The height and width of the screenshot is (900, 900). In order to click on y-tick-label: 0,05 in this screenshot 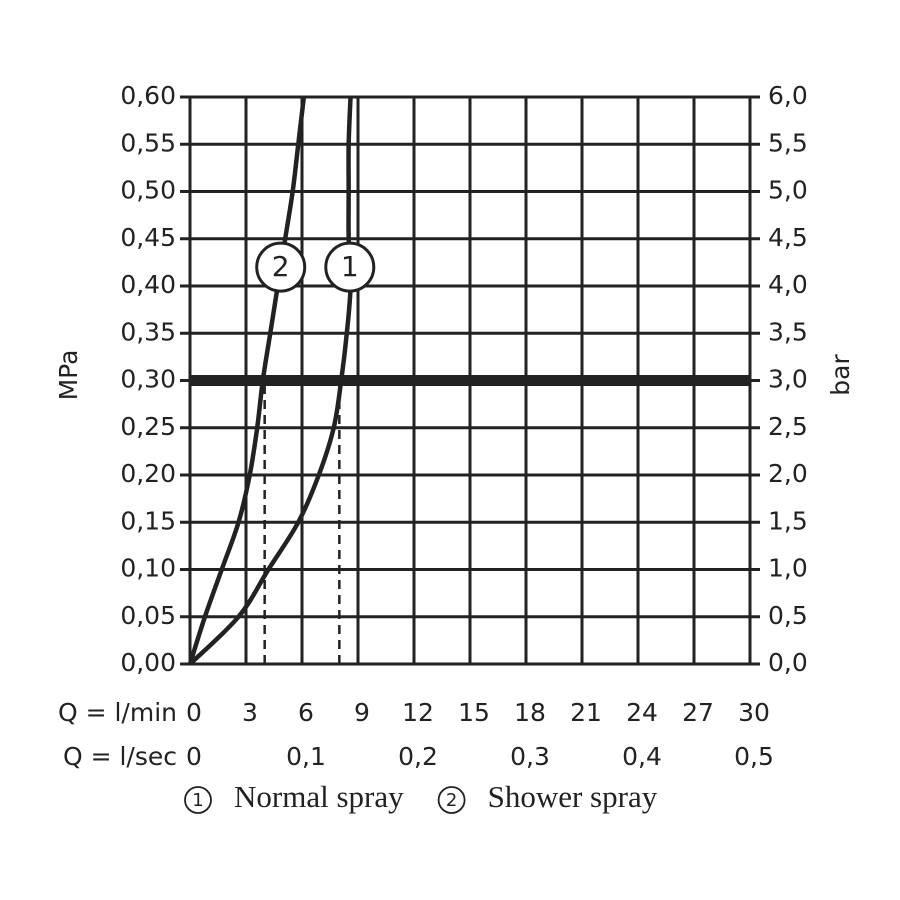, I will do `click(148, 615)`.